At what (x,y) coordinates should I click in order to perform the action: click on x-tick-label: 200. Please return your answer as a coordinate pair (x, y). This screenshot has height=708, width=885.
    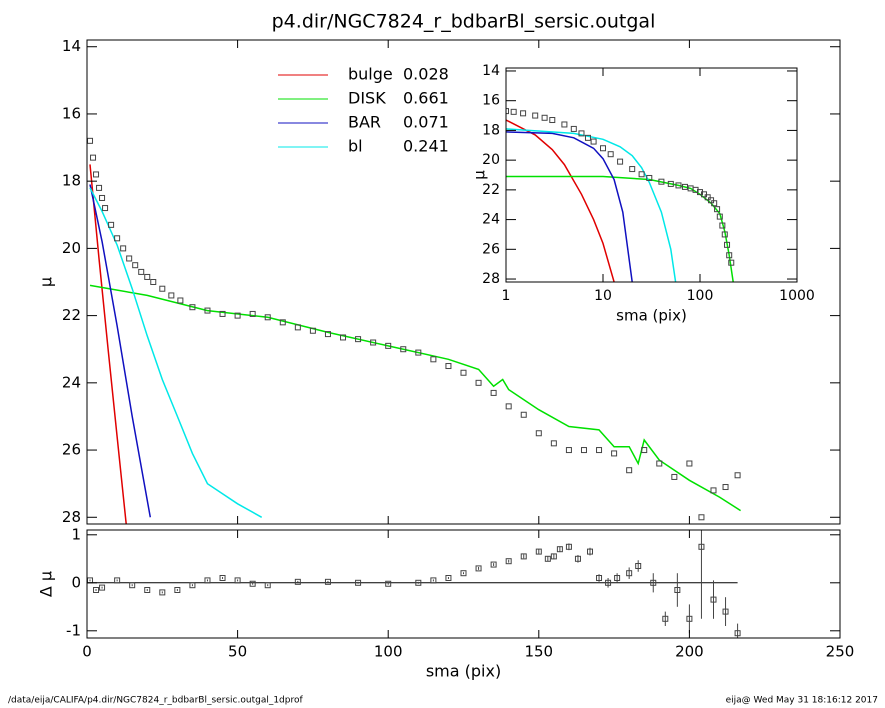
    Looking at the image, I should click on (689, 652).